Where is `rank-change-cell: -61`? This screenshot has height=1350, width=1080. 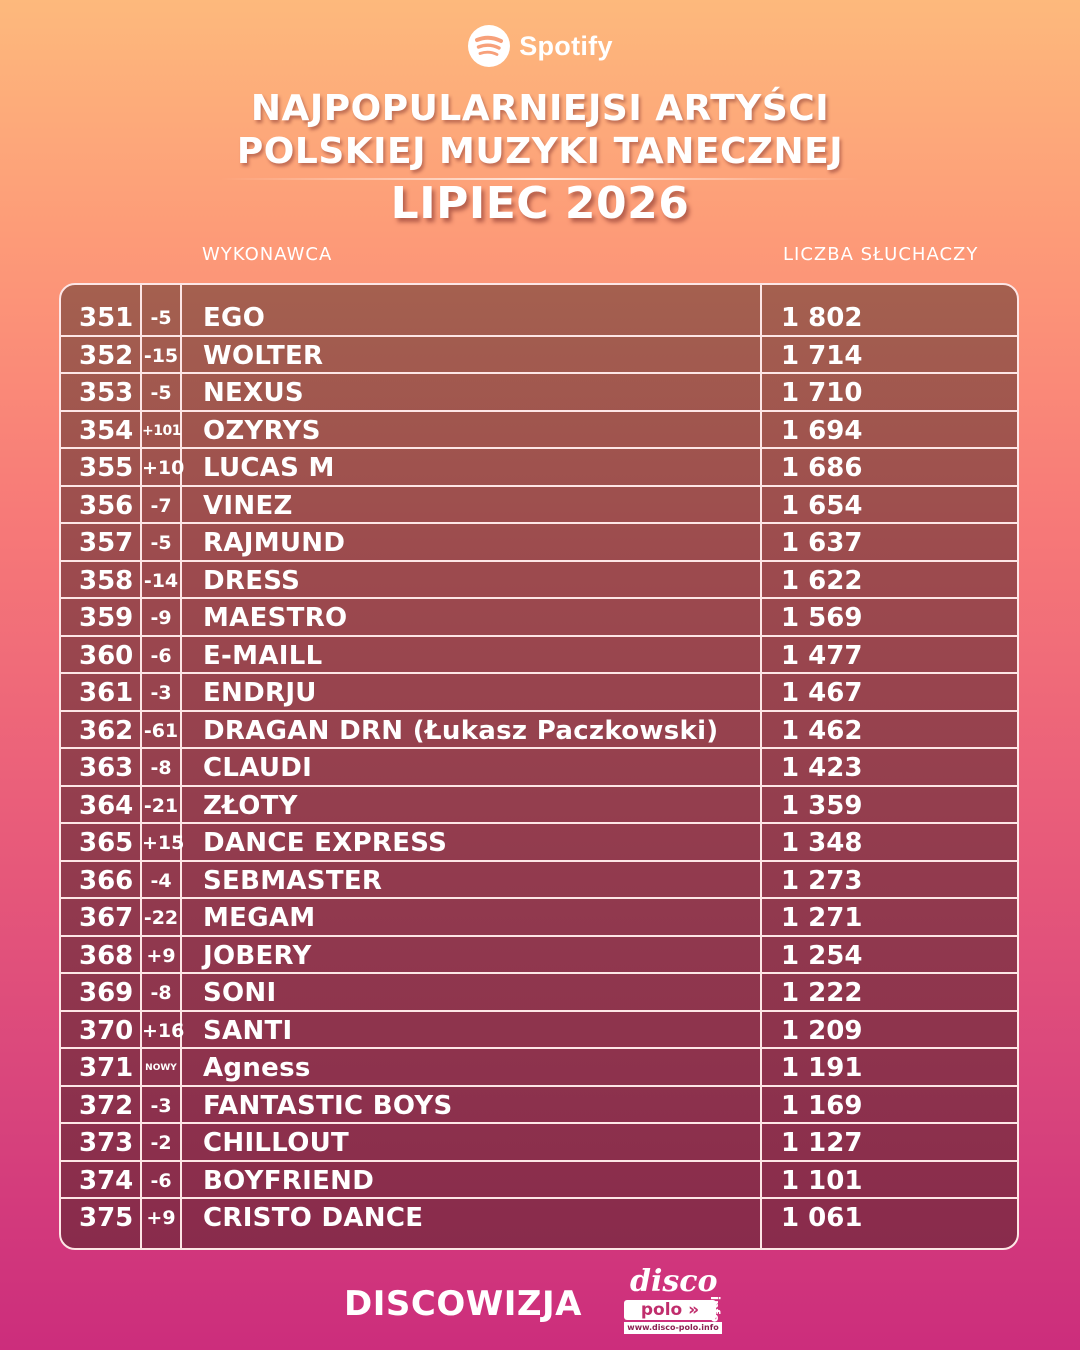
rank-change-cell: -61 is located at coordinates (161, 730).